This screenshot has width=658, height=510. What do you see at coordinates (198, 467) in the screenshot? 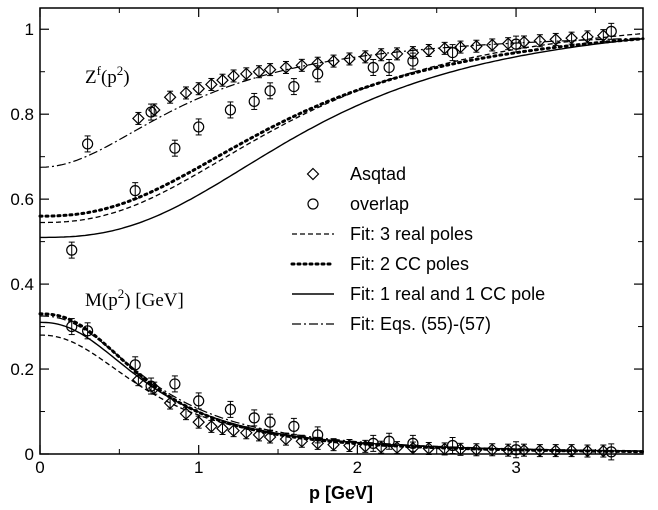
I see `x-tick-label: 1` at bounding box center [198, 467].